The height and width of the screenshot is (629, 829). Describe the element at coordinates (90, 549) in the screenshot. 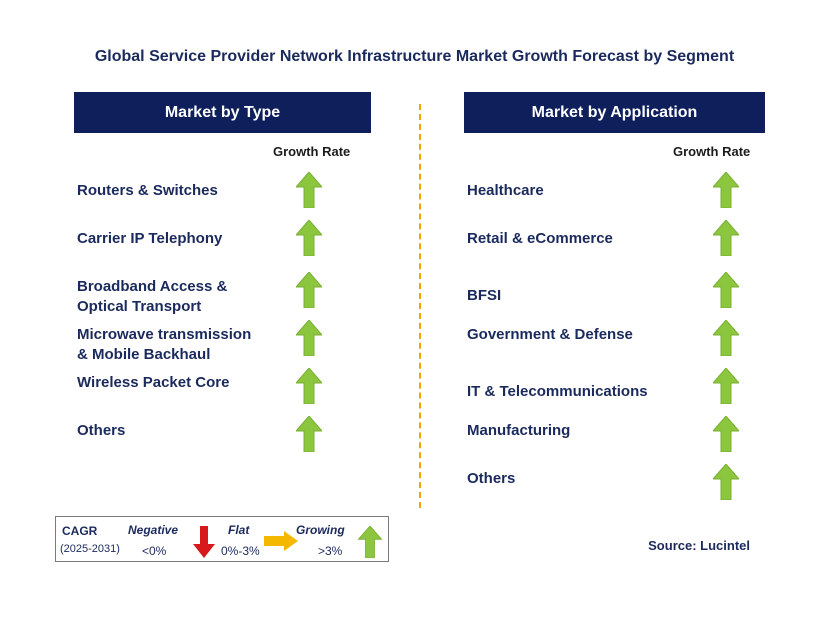

I see `legend-period: (2025-2031)` at that location.